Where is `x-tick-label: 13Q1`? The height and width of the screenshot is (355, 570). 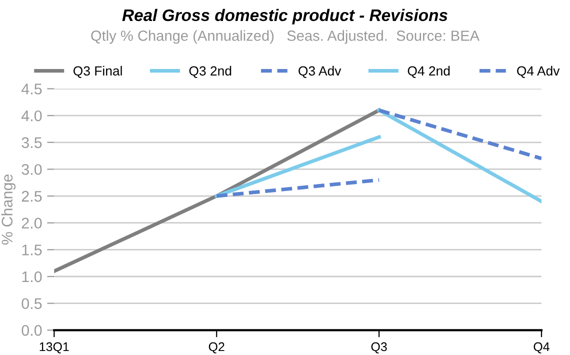 x-tick-label: 13Q1 is located at coordinates (54, 348).